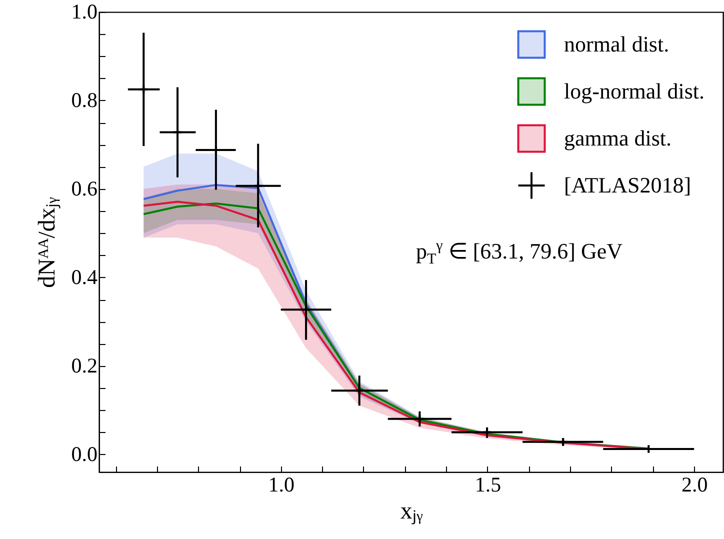 Image resolution: width=724 pixels, height=539 pixels. What do you see at coordinates (628, 185) in the screenshot?
I see `legend-label: [ATLAS2018]` at bounding box center [628, 185].